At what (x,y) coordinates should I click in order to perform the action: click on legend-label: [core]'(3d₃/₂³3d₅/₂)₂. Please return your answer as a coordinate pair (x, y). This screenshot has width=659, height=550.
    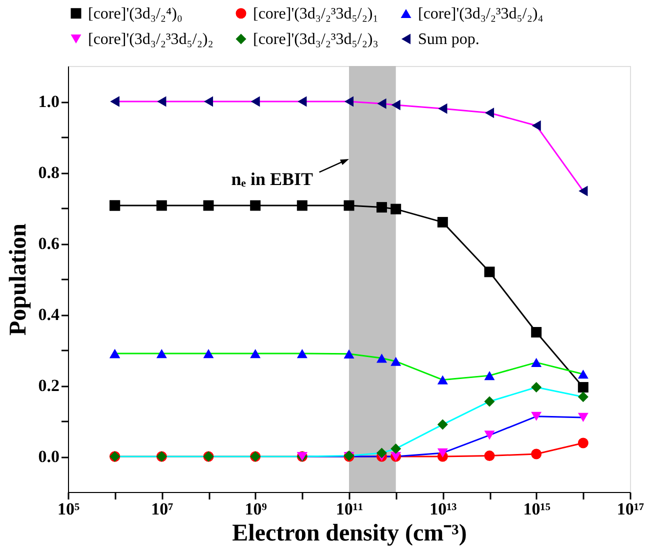
    Looking at the image, I should click on (151, 39).